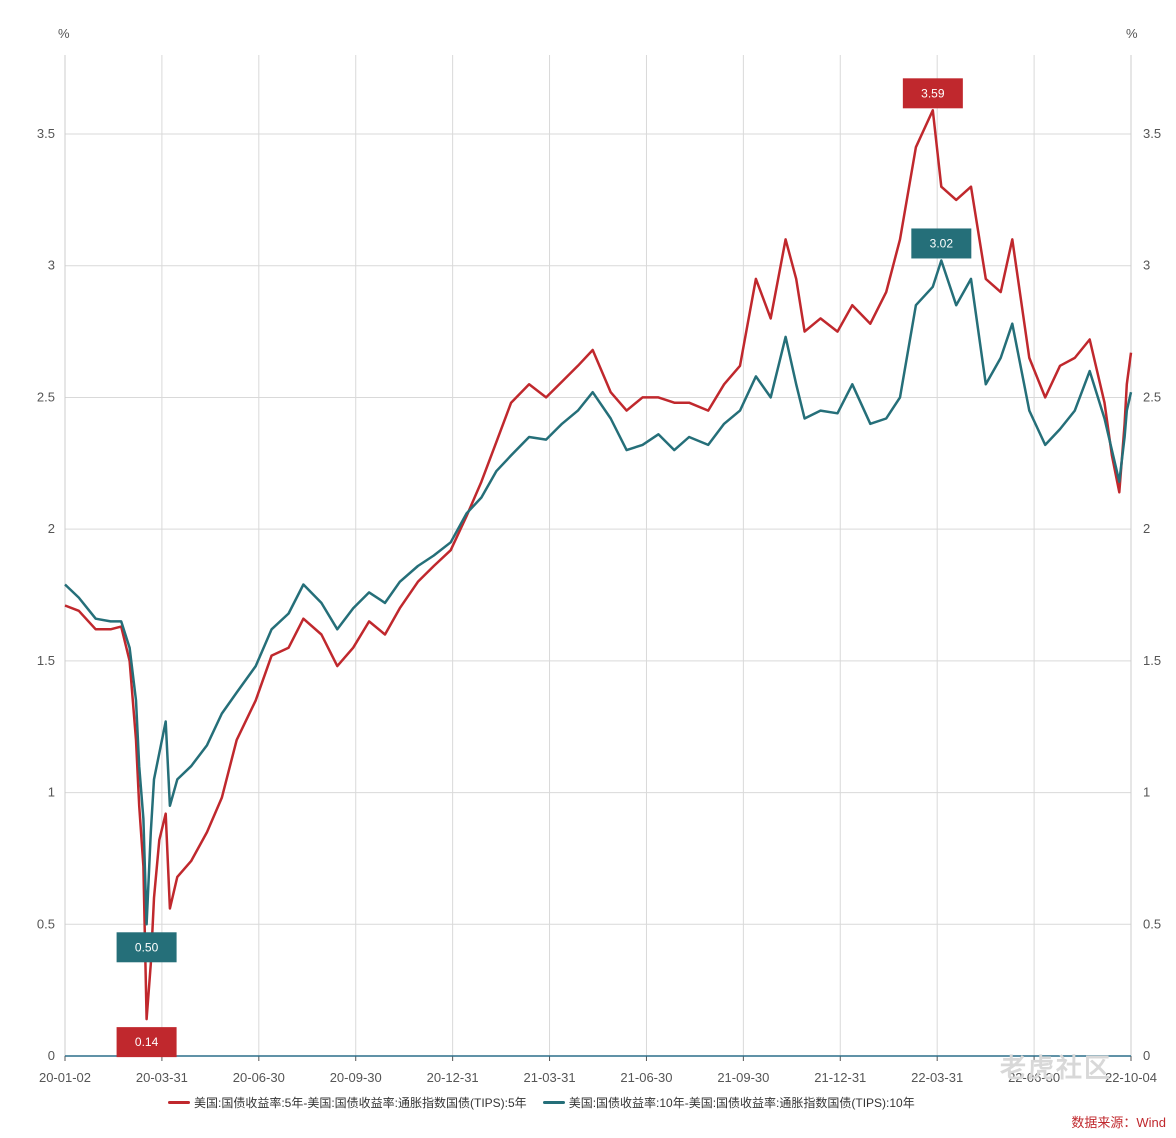 This screenshot has height=1138, width=1176. Describe the element at coordinates (1131, 1077) in the screenshot. I see `x-tick-label: 22-10-04` at that location.